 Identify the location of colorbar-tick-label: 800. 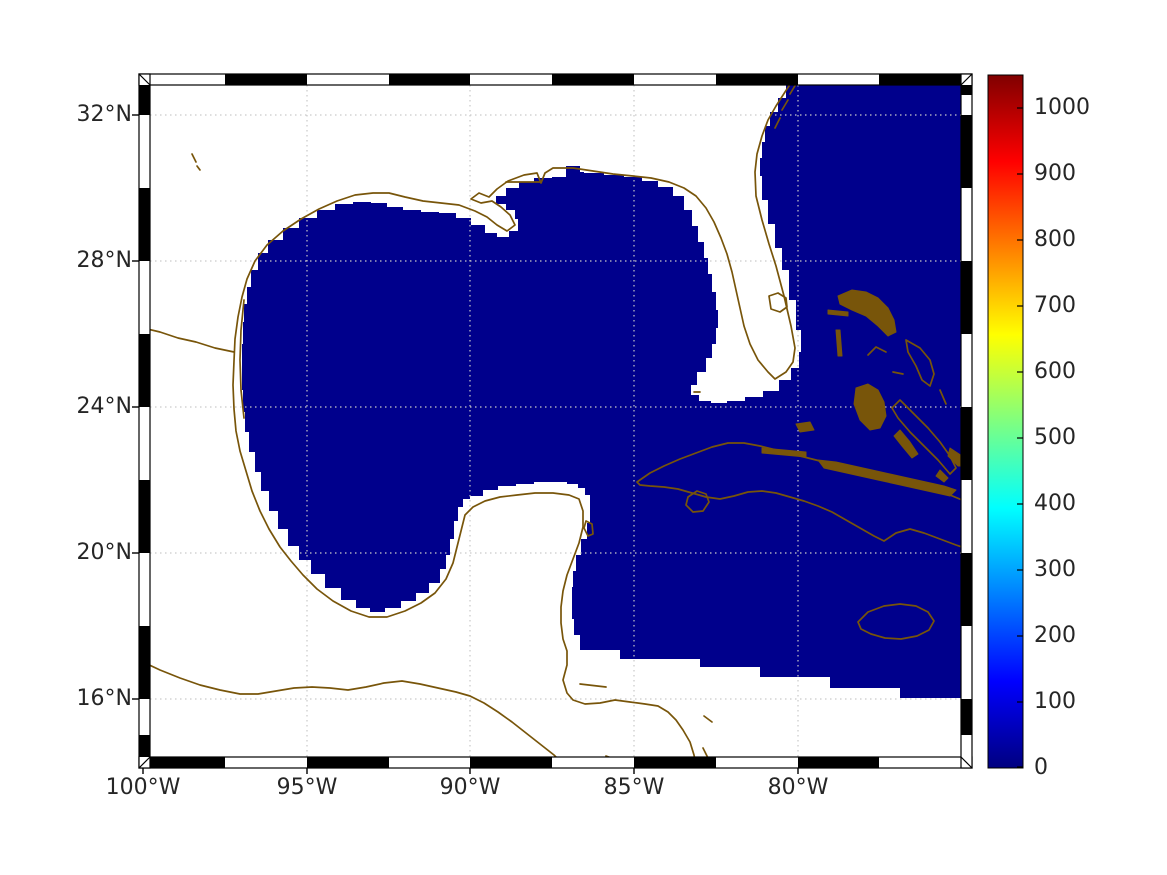
(1055, 239).